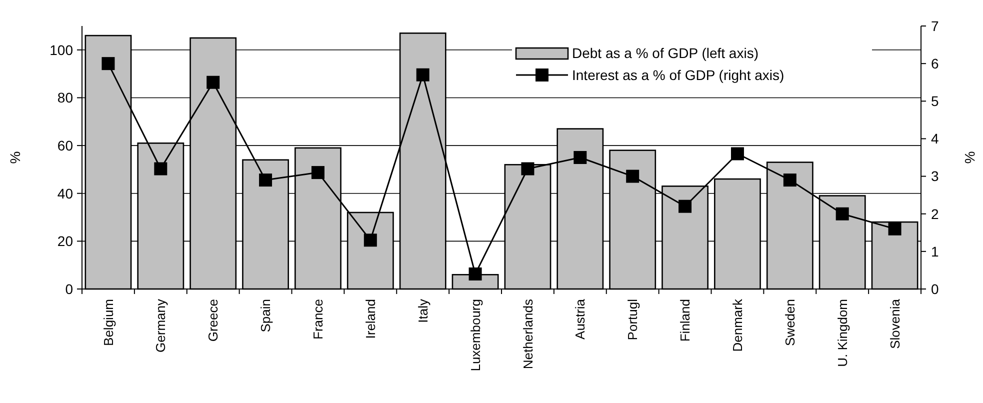 The image size is (983, 403). What do you see at coordinates (970, 157) in the screenshot?
I see `y2-axis-title: %` at bounding box center [970, 157].